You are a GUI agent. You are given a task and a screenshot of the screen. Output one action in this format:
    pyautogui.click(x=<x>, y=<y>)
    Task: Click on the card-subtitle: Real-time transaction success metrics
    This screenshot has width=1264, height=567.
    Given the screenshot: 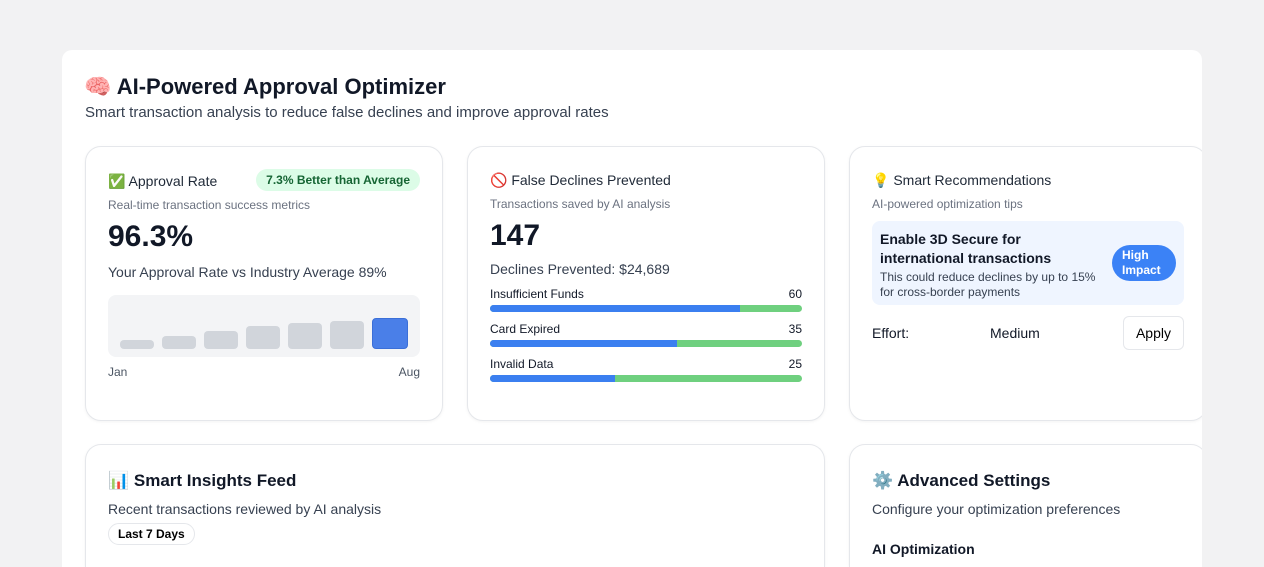 What is the action you would take?
    pyautogui.click(x=209, y=205)
    